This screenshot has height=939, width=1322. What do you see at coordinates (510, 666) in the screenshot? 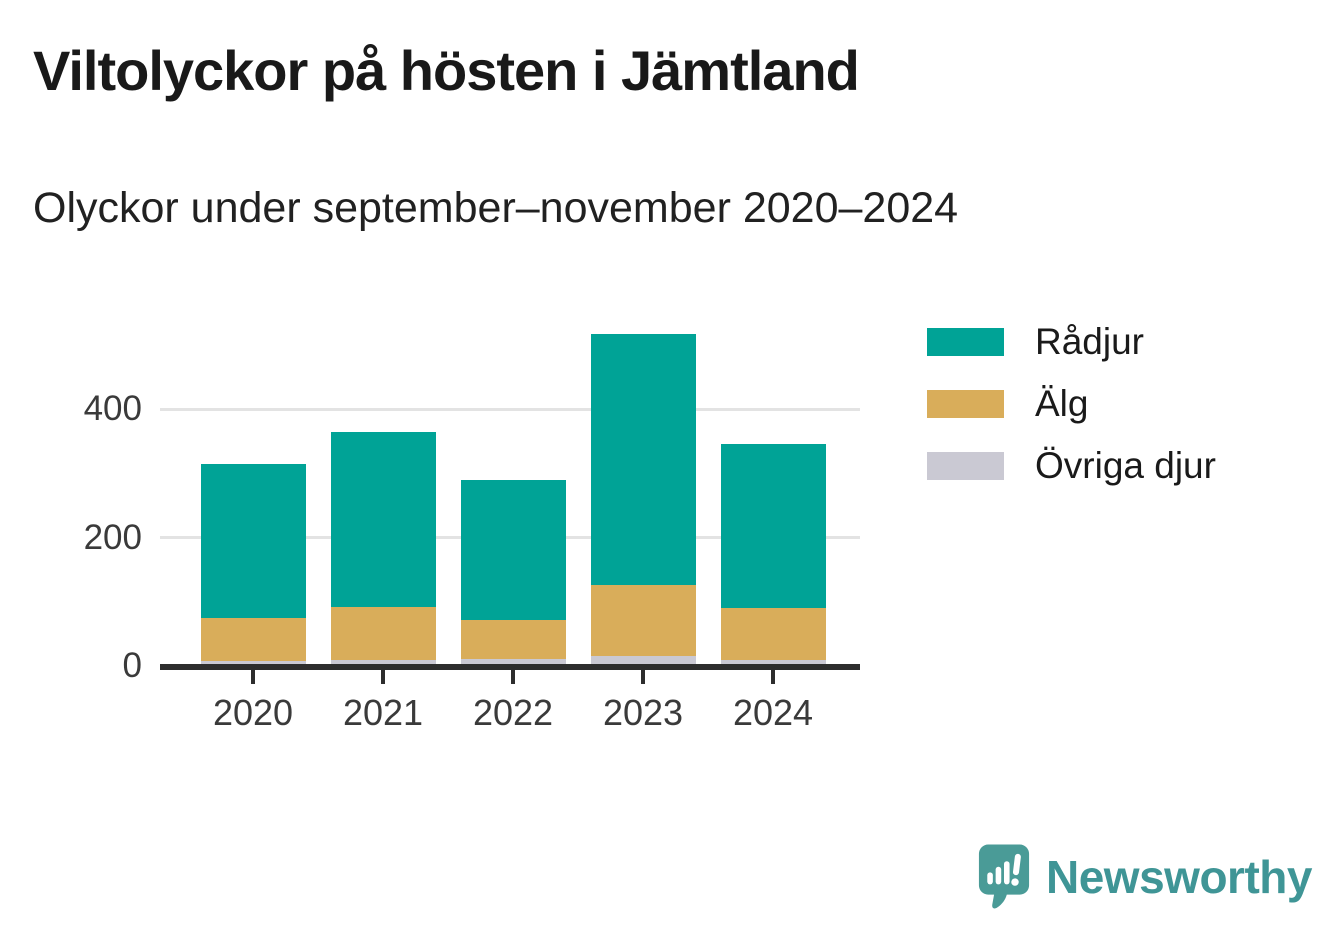
I see `x-axis-line` at bounding box center [510, 666].